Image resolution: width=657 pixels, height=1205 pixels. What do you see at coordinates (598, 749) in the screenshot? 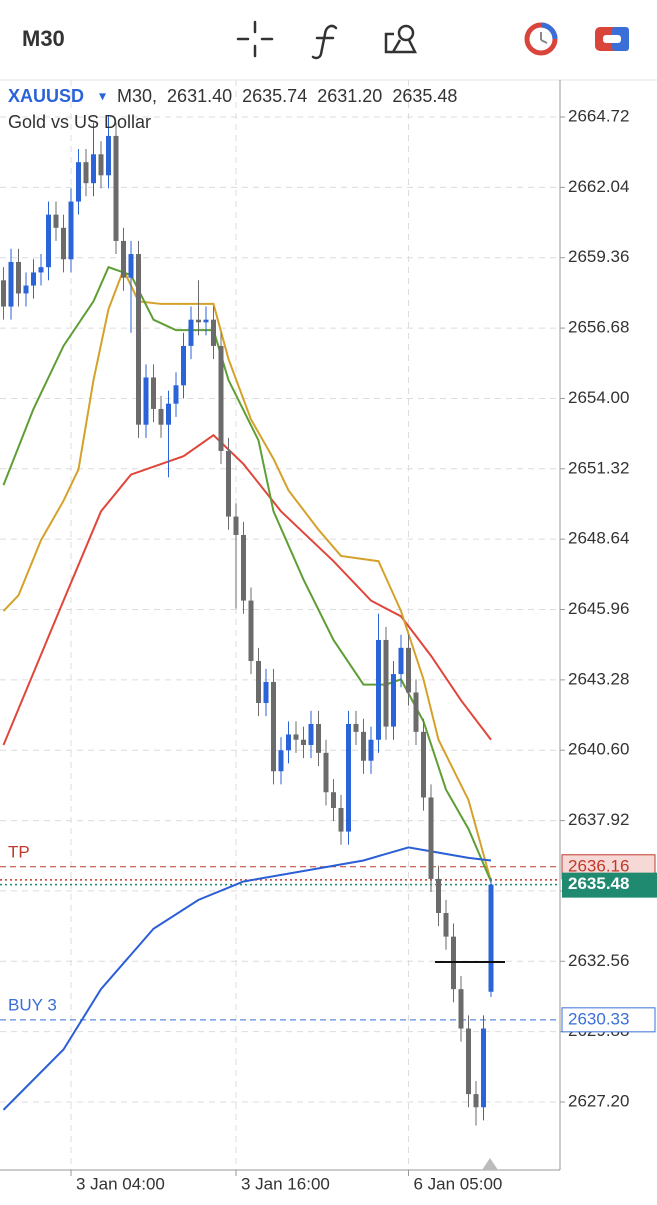
I see `y-tick-label: 2640.60` at bounding box center [598, 749].